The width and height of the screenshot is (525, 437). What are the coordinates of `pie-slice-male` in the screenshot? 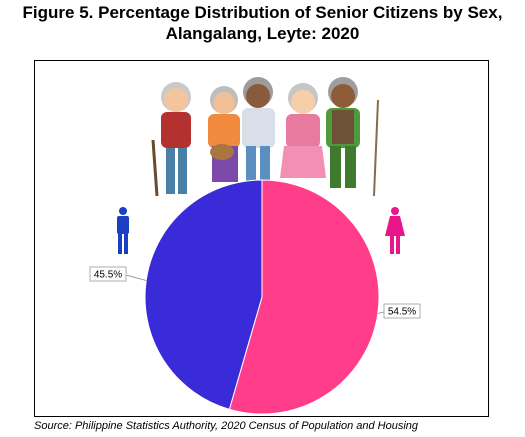 It's located at (203, 294).